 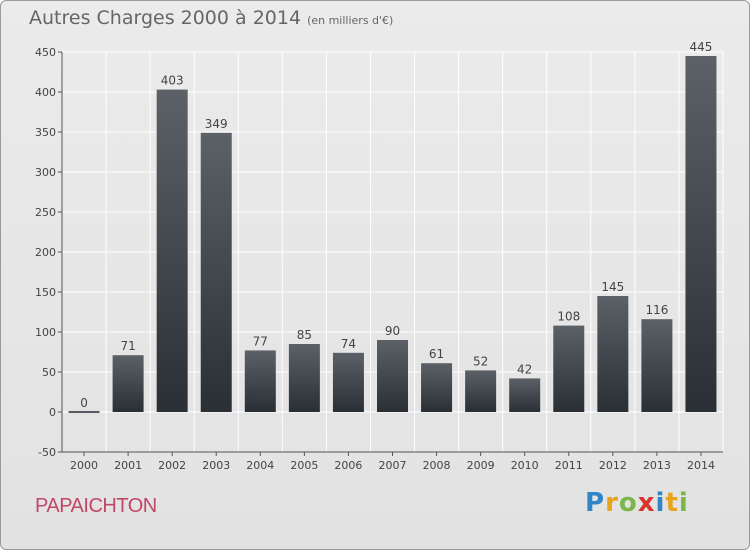 What do you see at coordinates (45, 292) in the screenshot?
I see `y-tick-label: 150` at bounding box center [45, 292].